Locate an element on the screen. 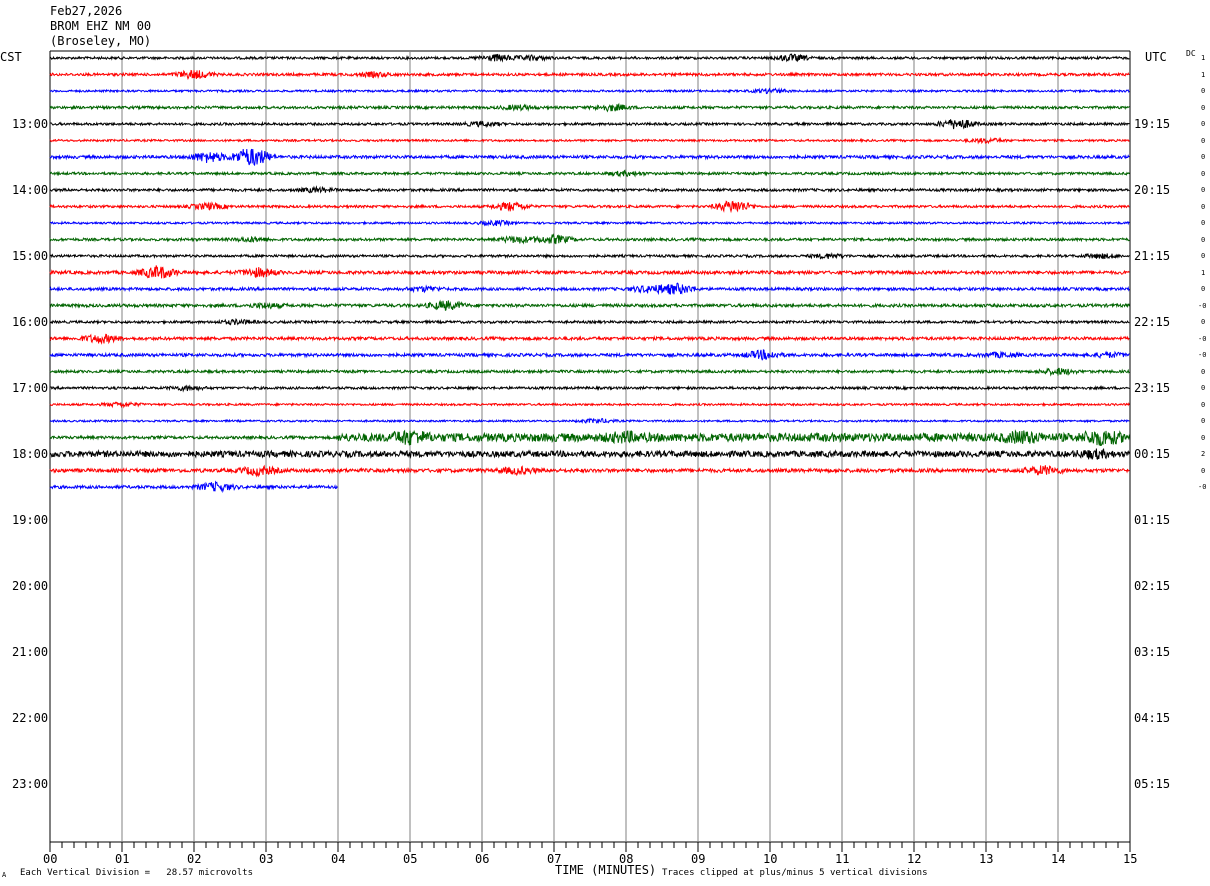 The height and width of the screenshot is (886, 1210). left-hour-label: 17:00 is located at coordinates (30, 388).